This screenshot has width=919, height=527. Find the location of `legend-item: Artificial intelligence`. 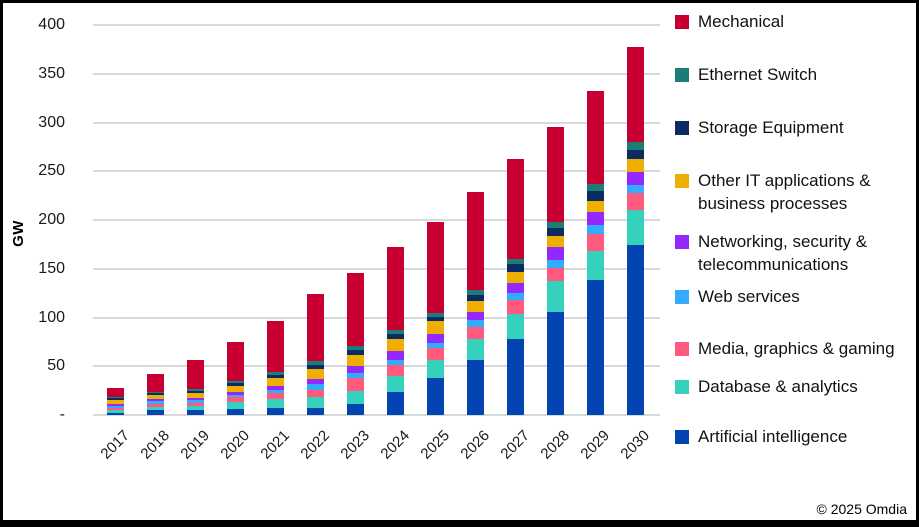

legend-item: Artificial intelligence is located at coordinates (795, 436).